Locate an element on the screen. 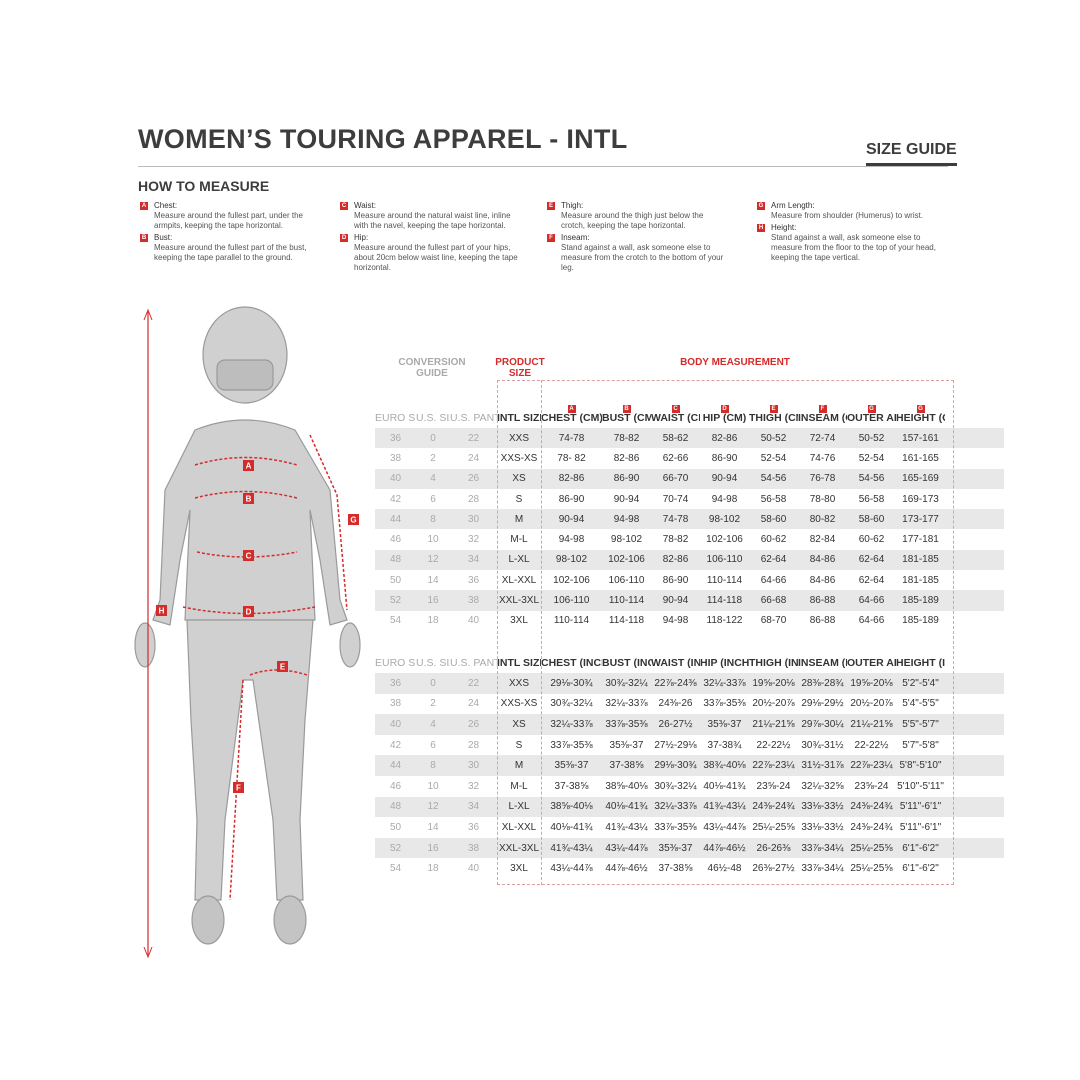  bust-line is located at coordinates (246, 494).